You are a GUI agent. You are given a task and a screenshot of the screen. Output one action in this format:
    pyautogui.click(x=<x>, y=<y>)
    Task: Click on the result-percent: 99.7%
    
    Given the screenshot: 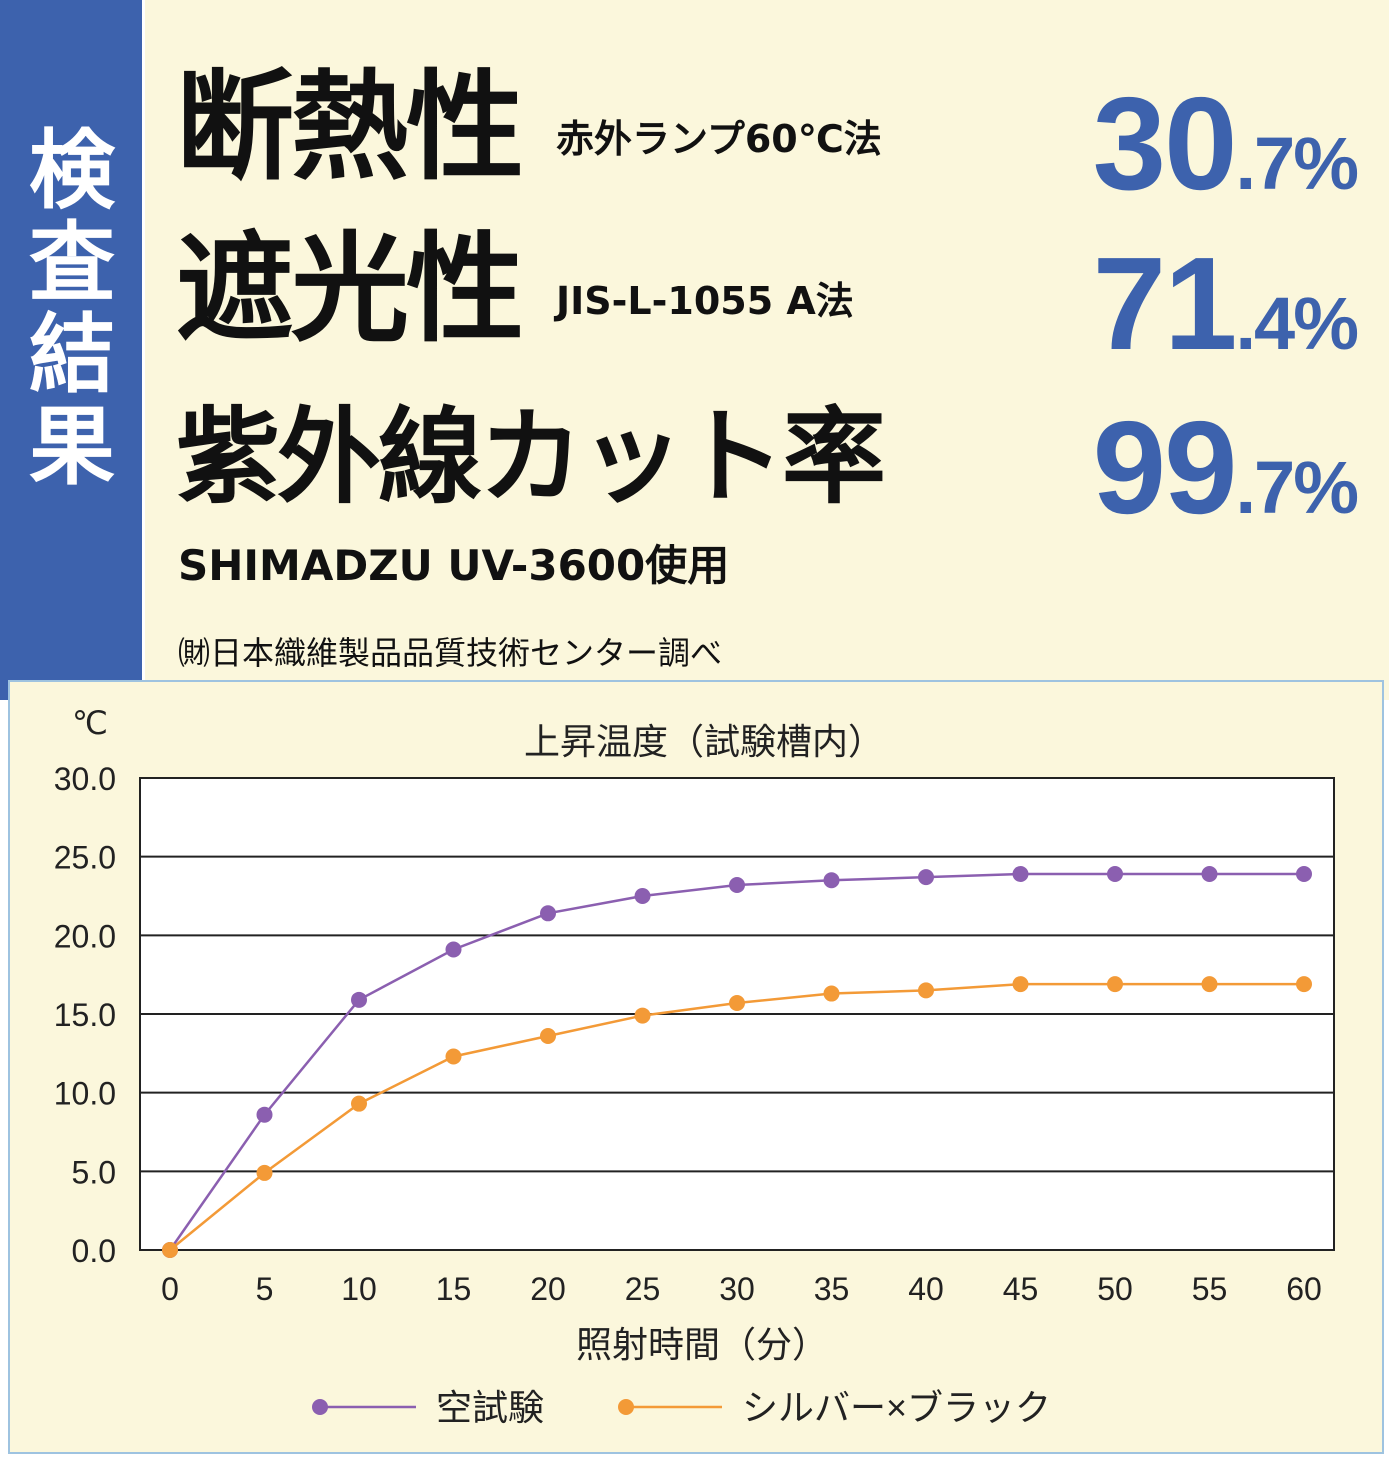 What is the action you would take?
    pyautogui.click(x=1225, y=467)
    